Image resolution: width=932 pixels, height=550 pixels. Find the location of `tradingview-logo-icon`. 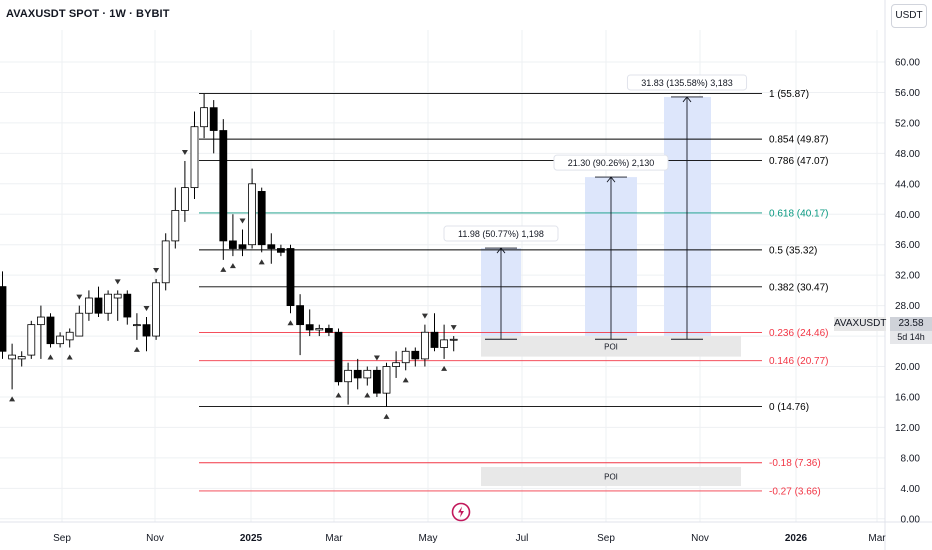

tradingview-logo-icon is located at coordinates (461, 512).